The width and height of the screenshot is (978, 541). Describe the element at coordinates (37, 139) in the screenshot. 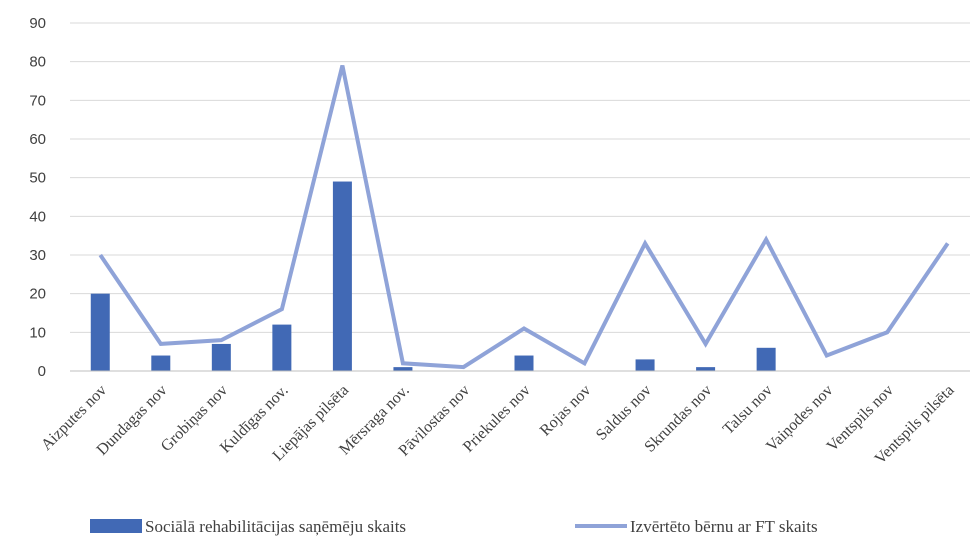

I see `y-tick-label: 60` at that location.